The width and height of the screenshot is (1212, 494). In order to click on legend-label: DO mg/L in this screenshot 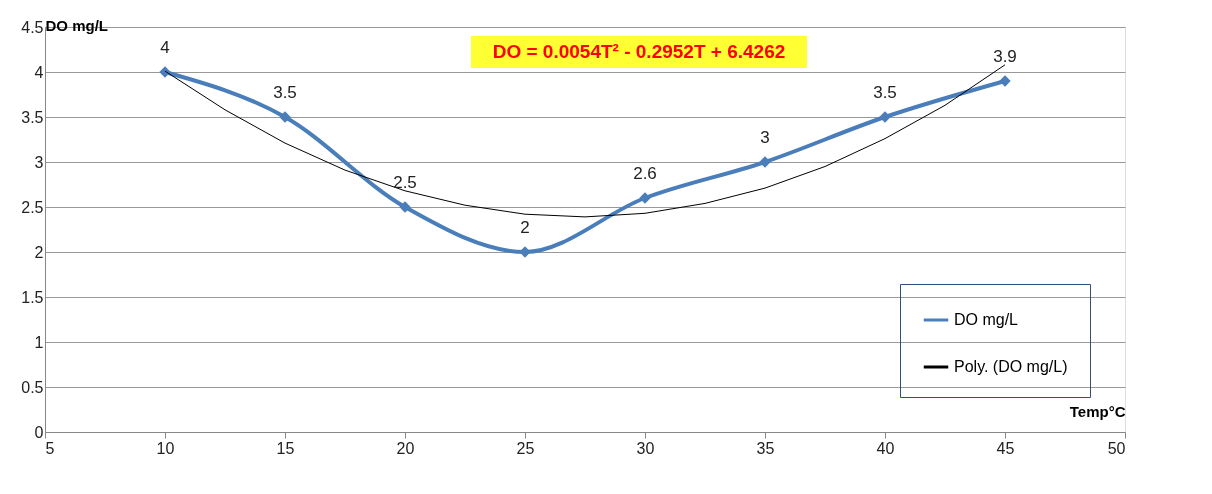, I will do `click(986, 319)`.